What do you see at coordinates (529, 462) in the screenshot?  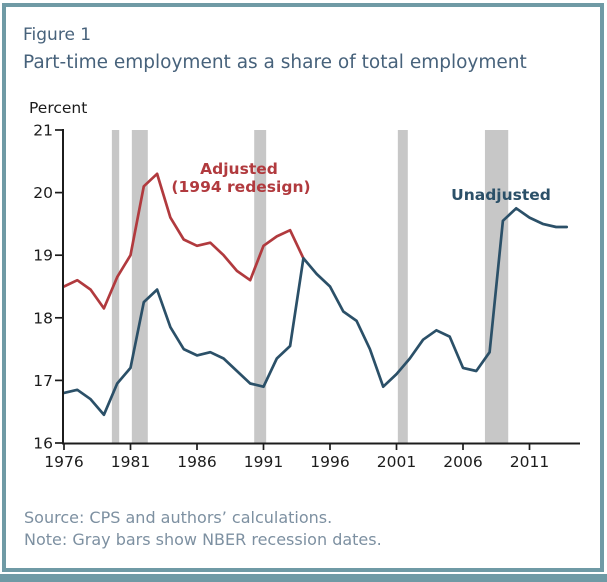 I see `x-tick-label: 2011` at bounding box center [529, 462].